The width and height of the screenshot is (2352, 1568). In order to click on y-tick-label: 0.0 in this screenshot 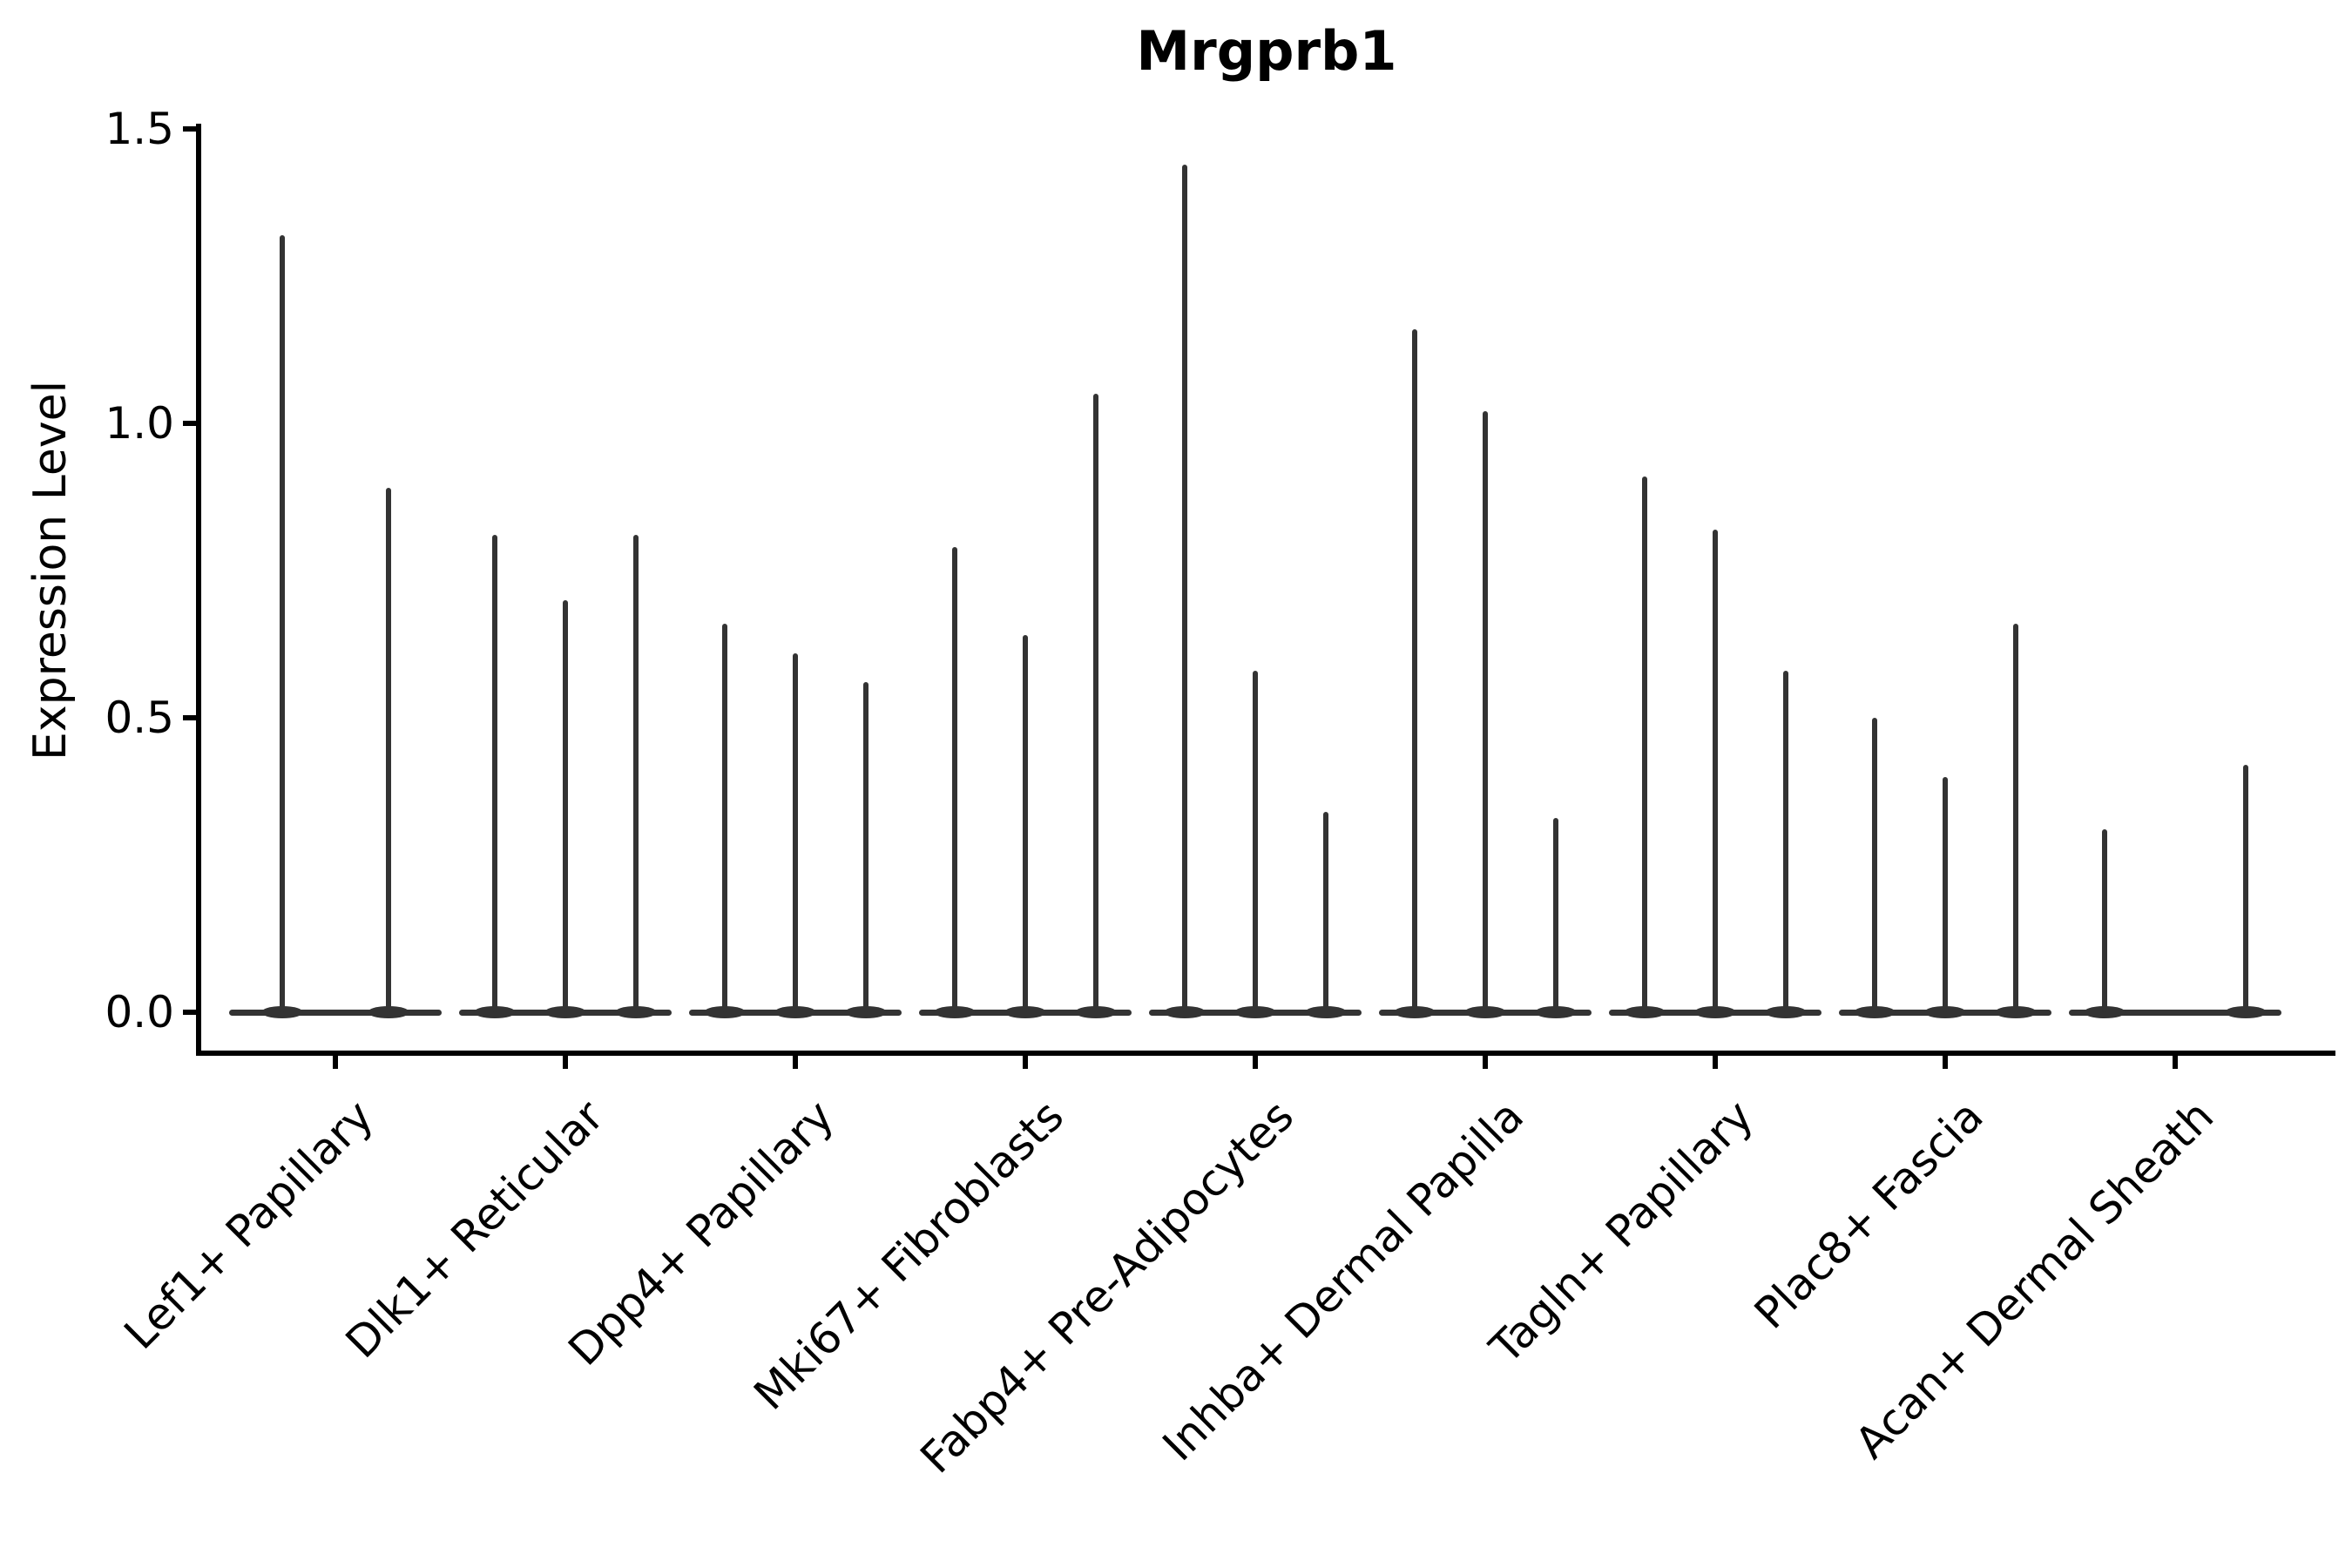, I will do `click(139, 1012)`.